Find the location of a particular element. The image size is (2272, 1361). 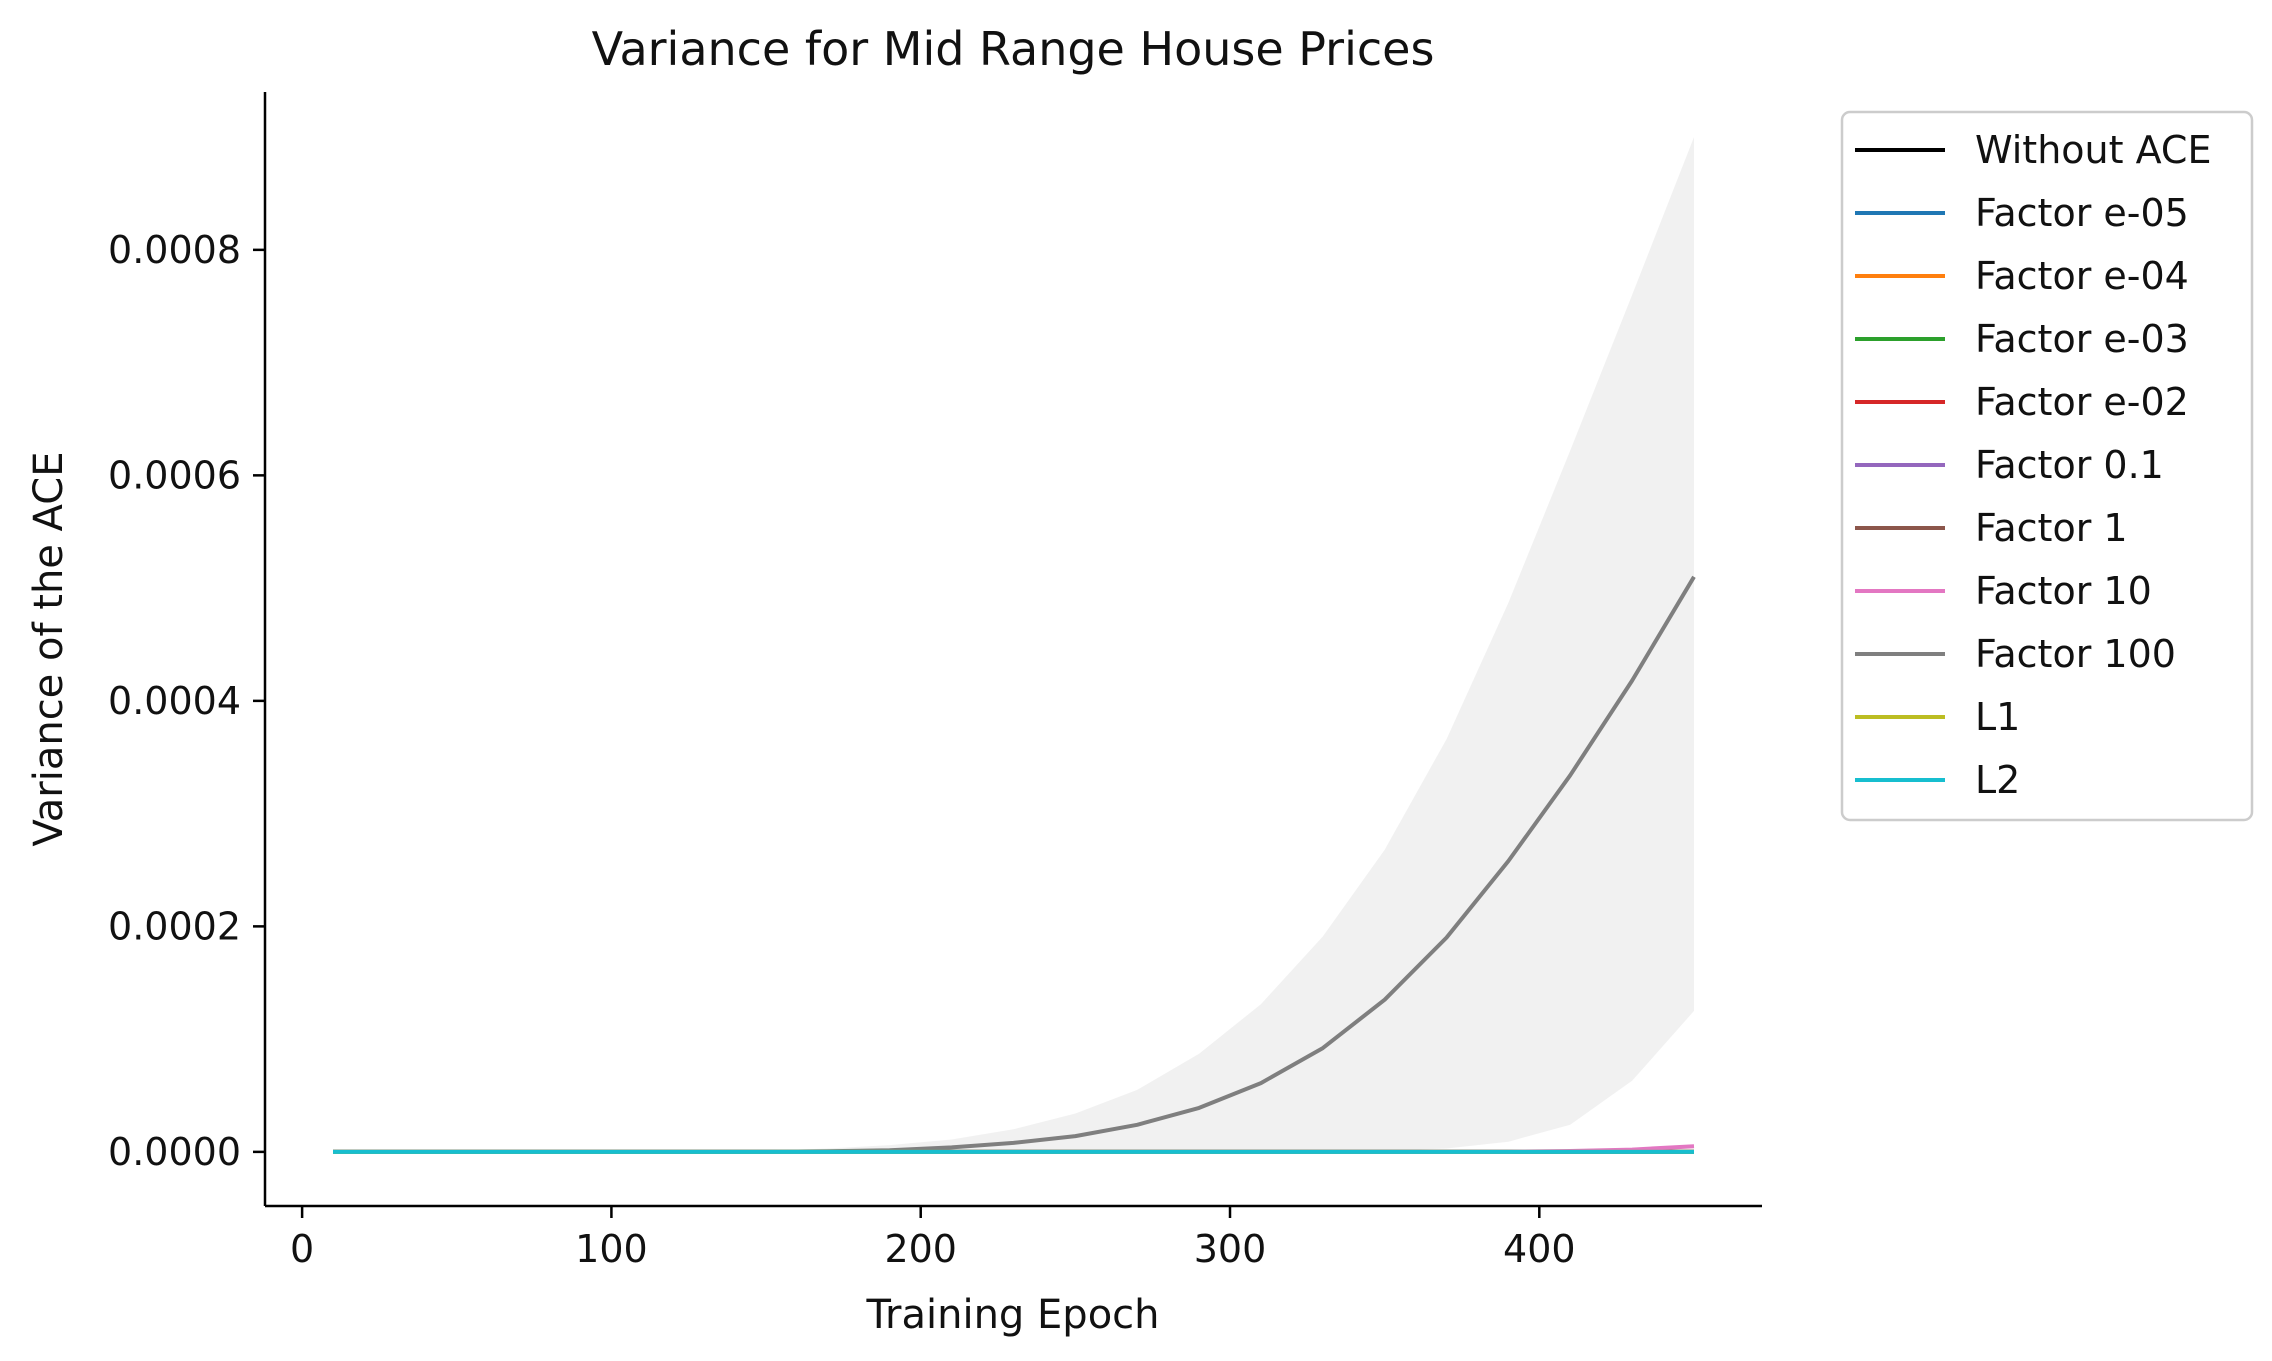

legend-frame is located at coordinates (2047, 466).